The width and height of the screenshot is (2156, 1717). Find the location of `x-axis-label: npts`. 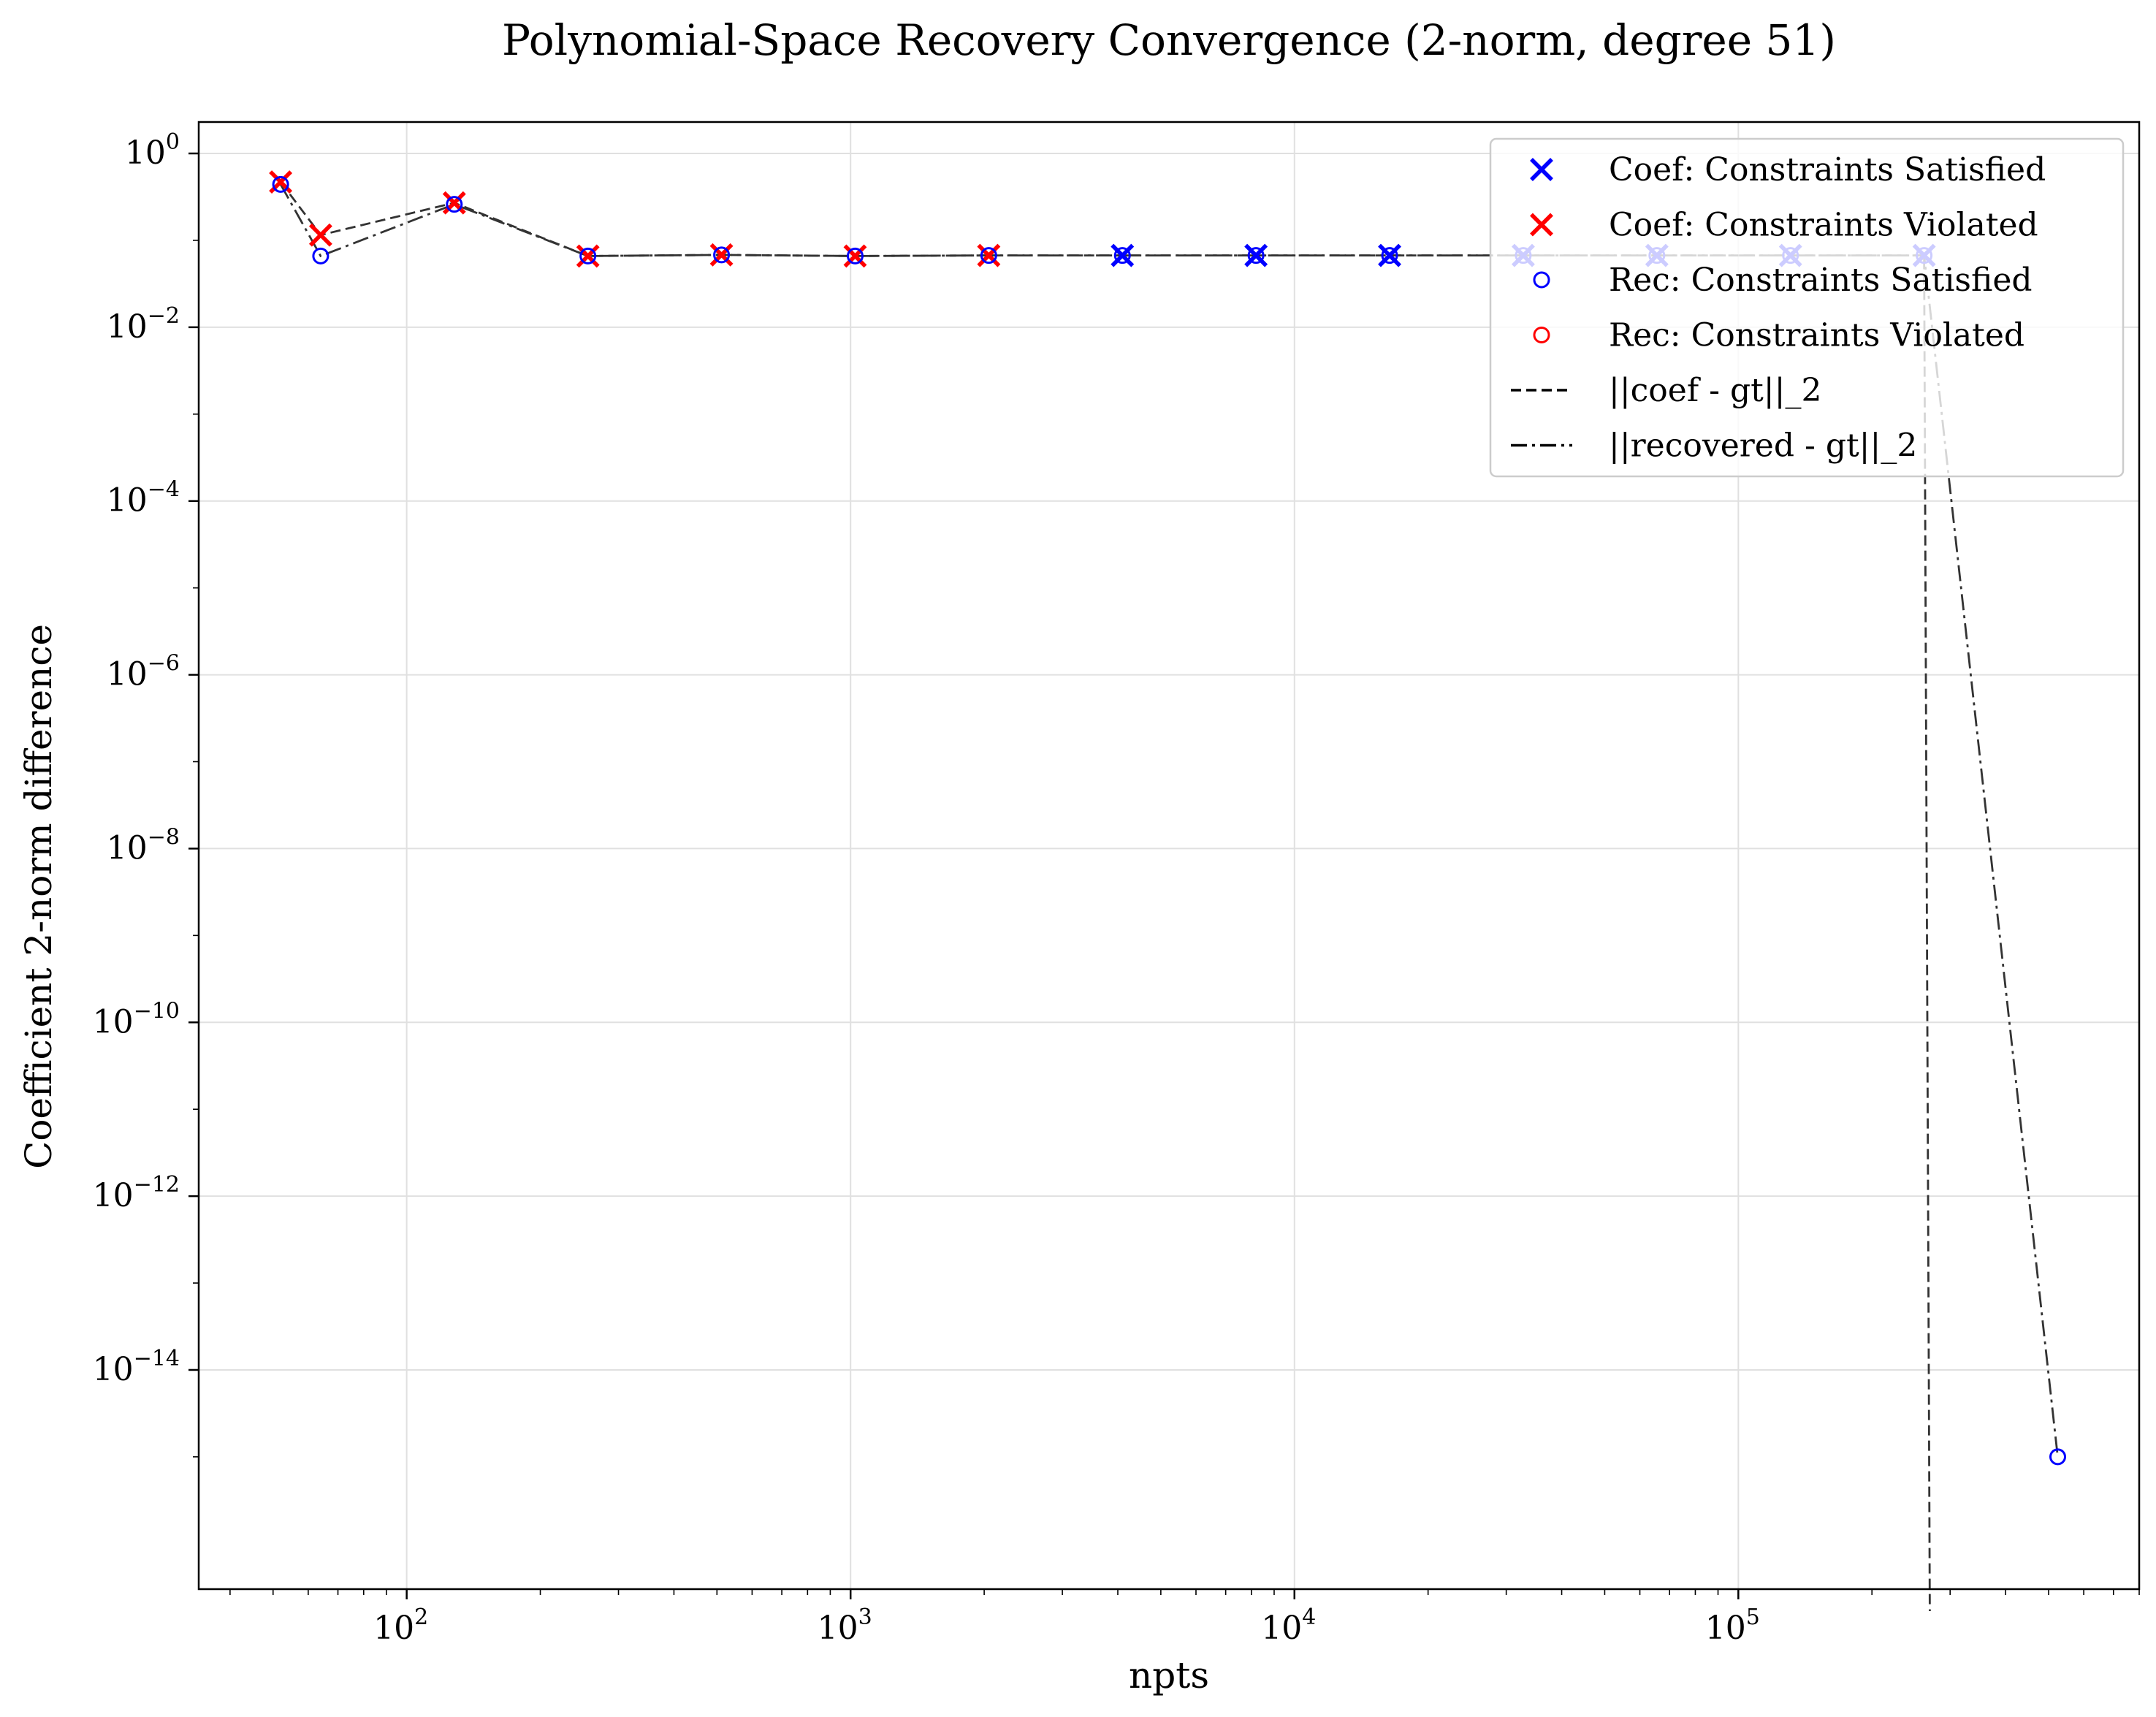

x-axis-label: npts is located at coordinates (1169, 1676).